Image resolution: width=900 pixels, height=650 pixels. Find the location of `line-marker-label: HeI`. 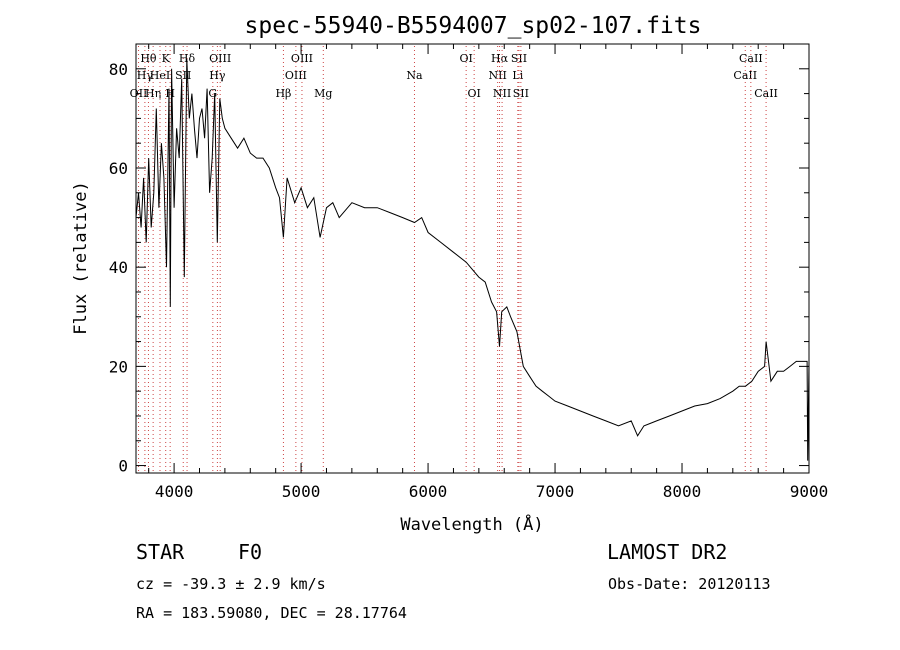

line-marker-label: HeI is located at coordinates (160, 75).